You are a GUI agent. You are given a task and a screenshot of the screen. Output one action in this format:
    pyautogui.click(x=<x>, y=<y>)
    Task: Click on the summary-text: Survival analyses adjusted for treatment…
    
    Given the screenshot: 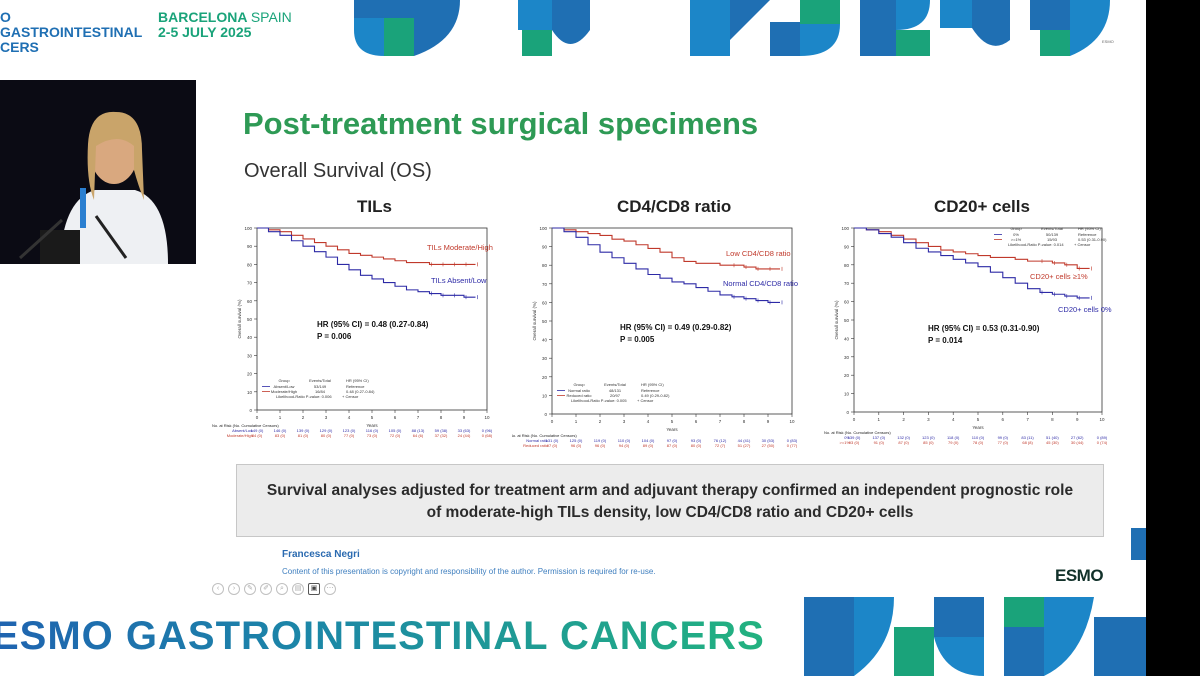 What is the action you would take?
    pyautogui.click(x=670, y=501)
    